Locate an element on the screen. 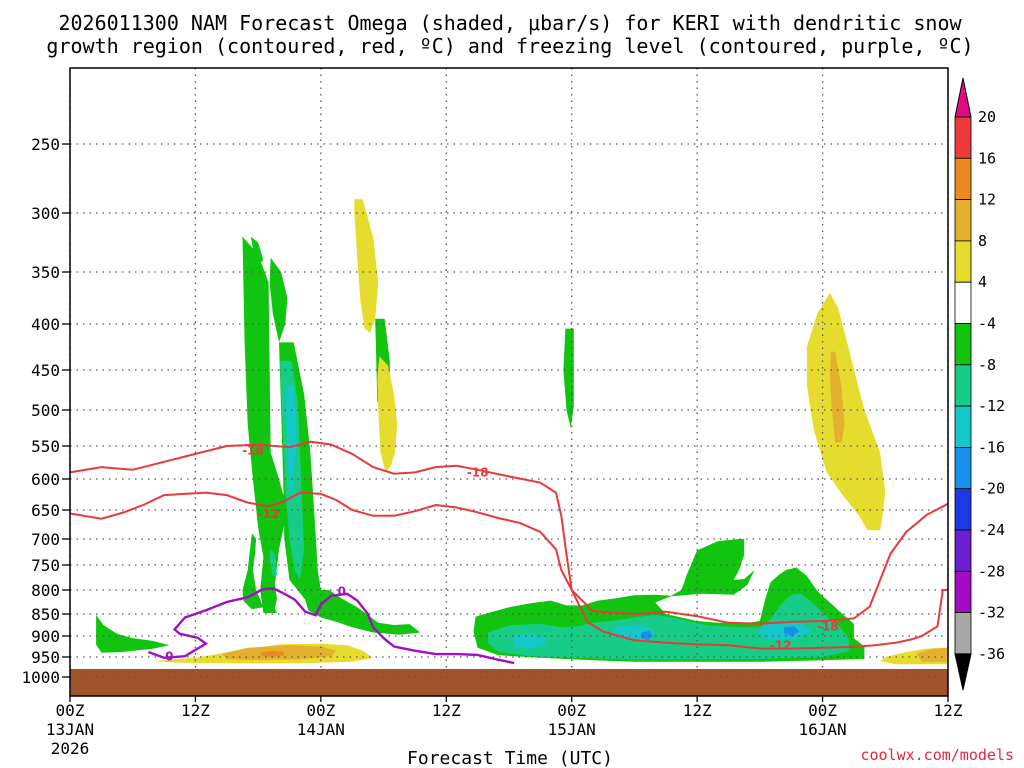  y-tick-label: 700 is located at coordinates (45, 539).